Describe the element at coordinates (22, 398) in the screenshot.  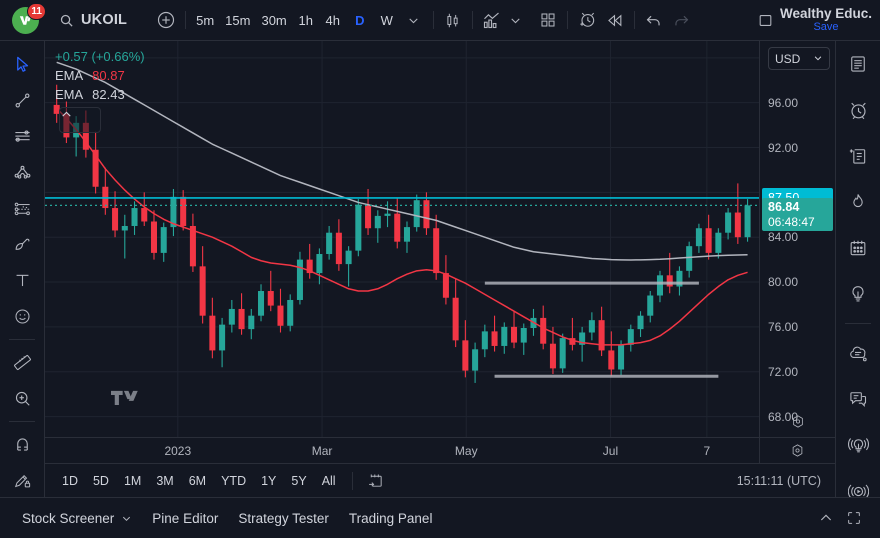
I see `zoom-in-tool` at that location.